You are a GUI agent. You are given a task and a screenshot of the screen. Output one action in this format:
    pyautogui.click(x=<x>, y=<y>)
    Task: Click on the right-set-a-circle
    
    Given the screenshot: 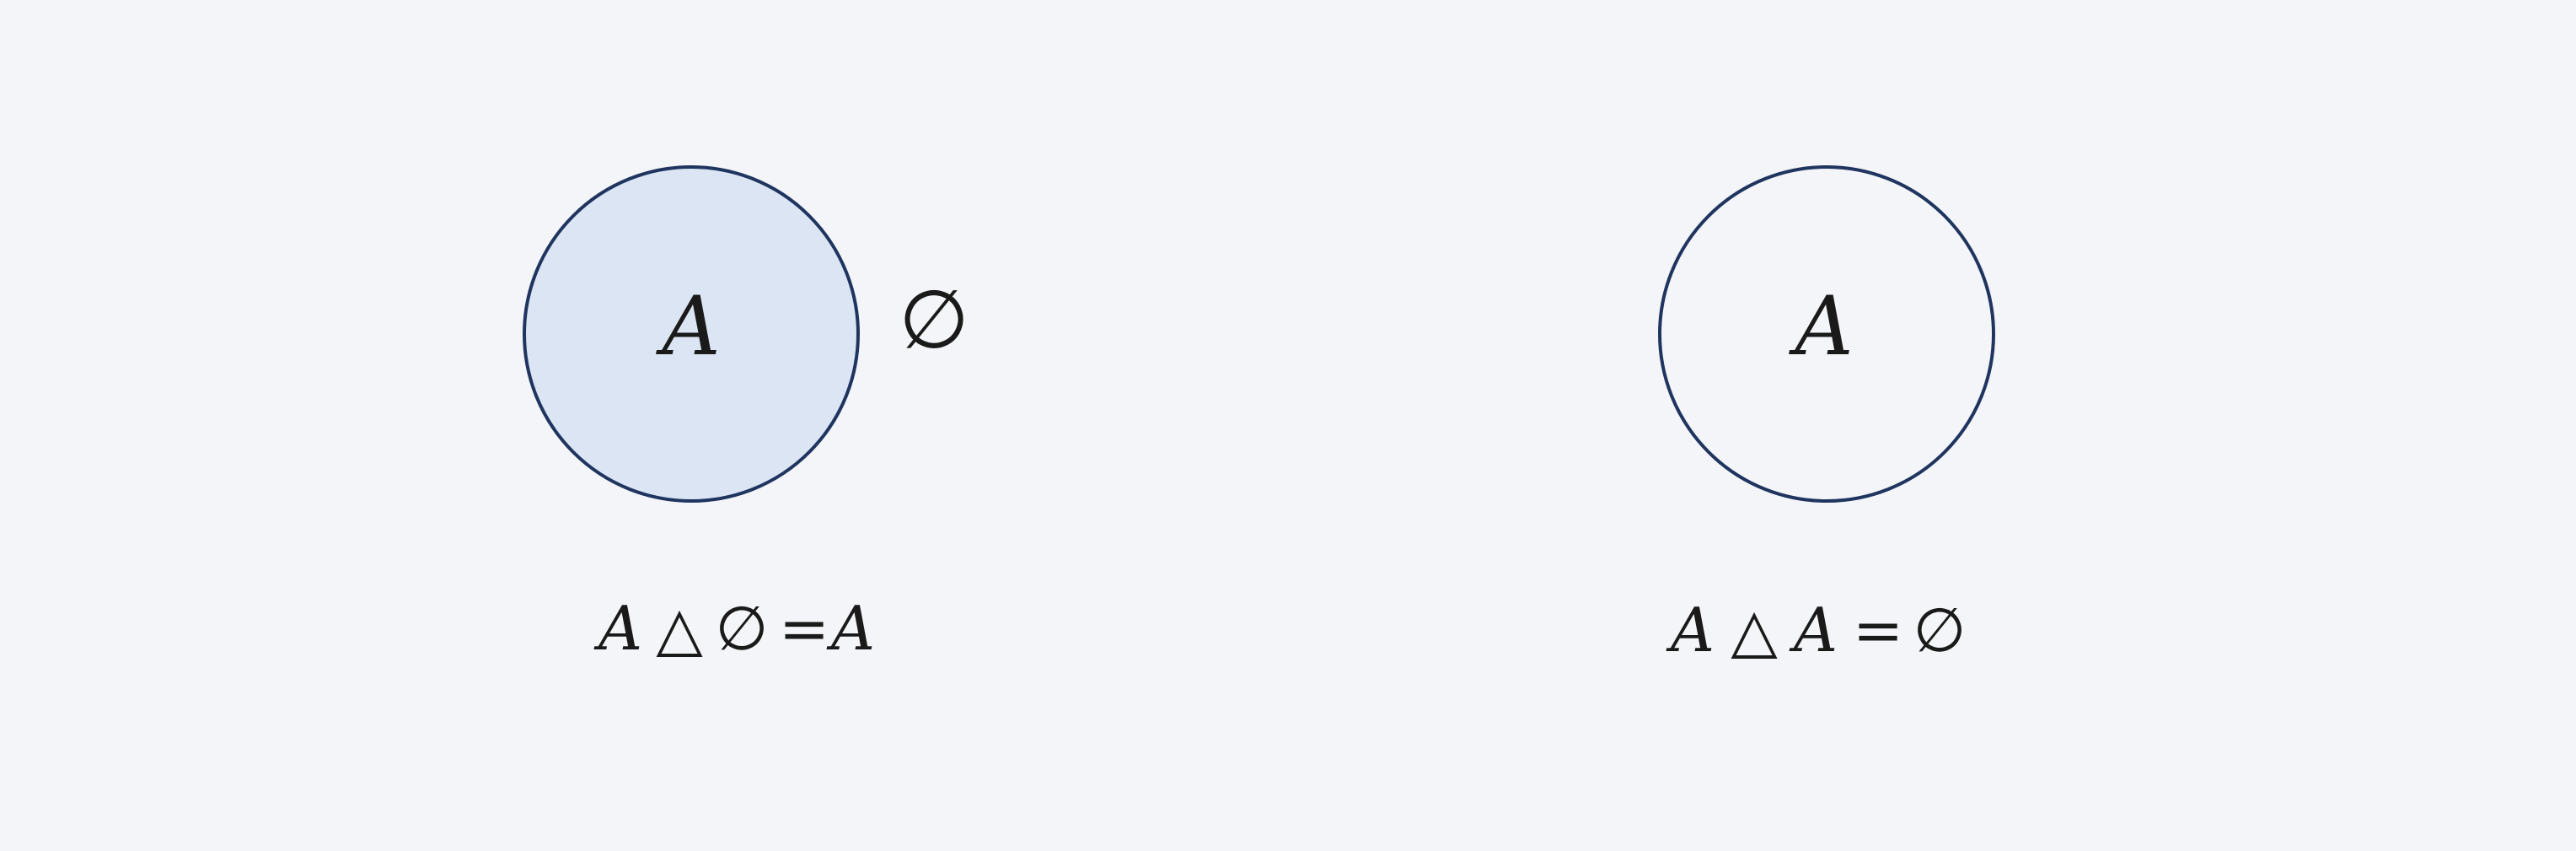 What is the action you would take?
    pyautogui.click(x=1826, y=334)
    